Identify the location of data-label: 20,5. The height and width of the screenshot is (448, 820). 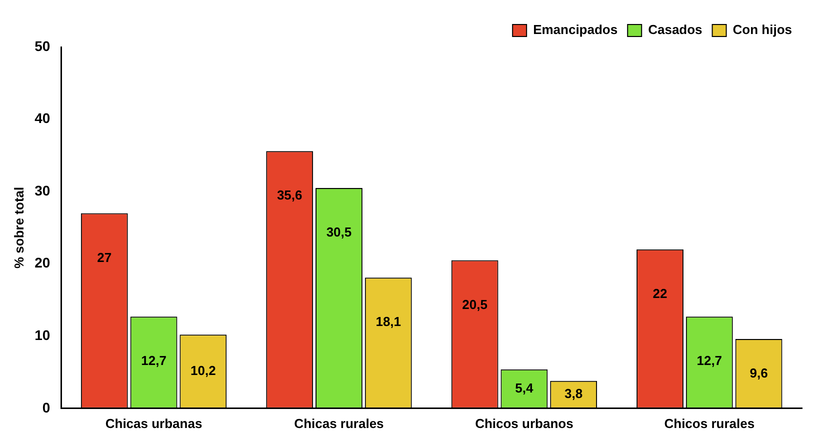
(475, 304).